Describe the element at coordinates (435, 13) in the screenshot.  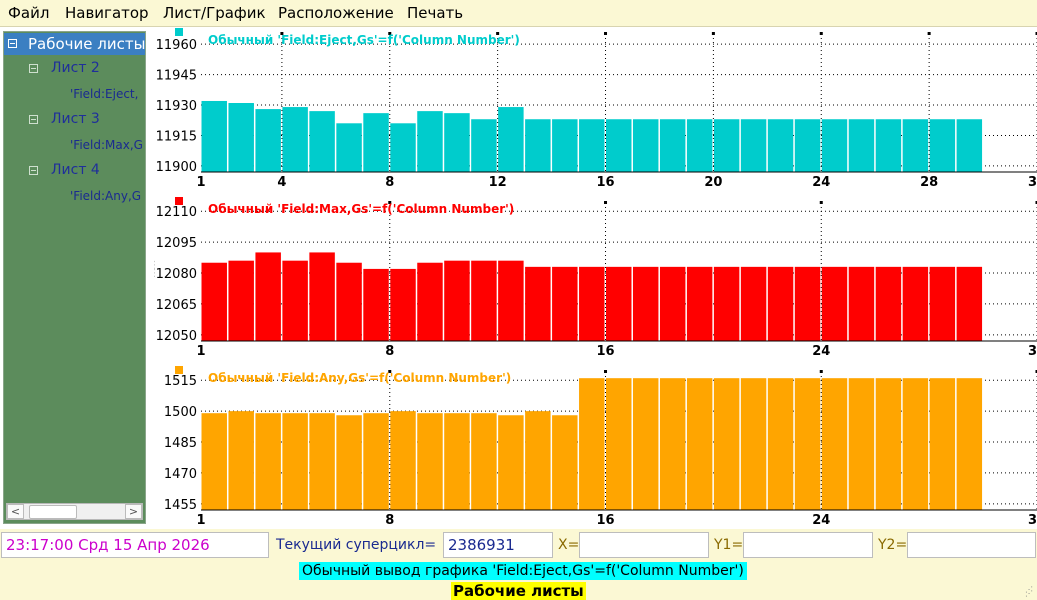
I see `menu-print: Печать` at that location.